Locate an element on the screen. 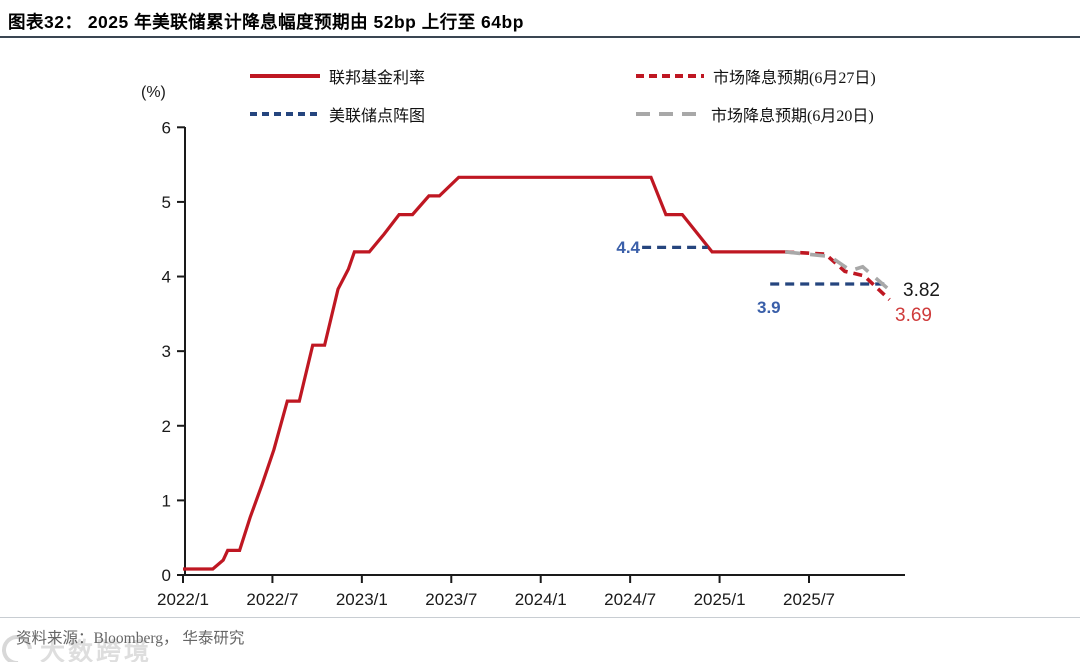 This screenshot has width=1080, height=662. legend-swatch-red-dashed-line is located at coordinates (670, 76).